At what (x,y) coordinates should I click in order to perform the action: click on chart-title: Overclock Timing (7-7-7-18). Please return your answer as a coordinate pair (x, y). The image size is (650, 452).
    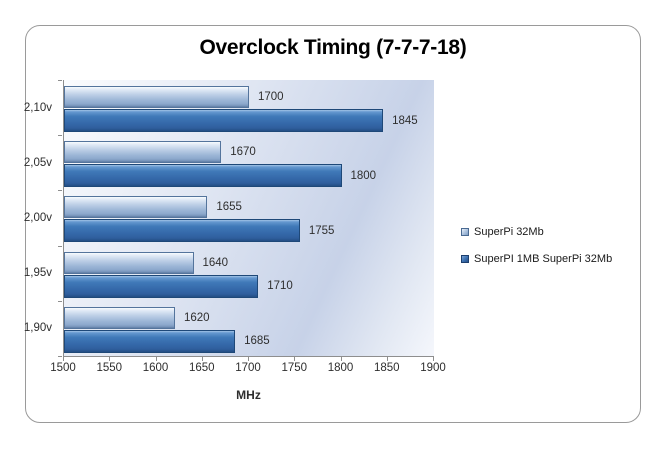
    Looking at the image, I should click on (333, 47).